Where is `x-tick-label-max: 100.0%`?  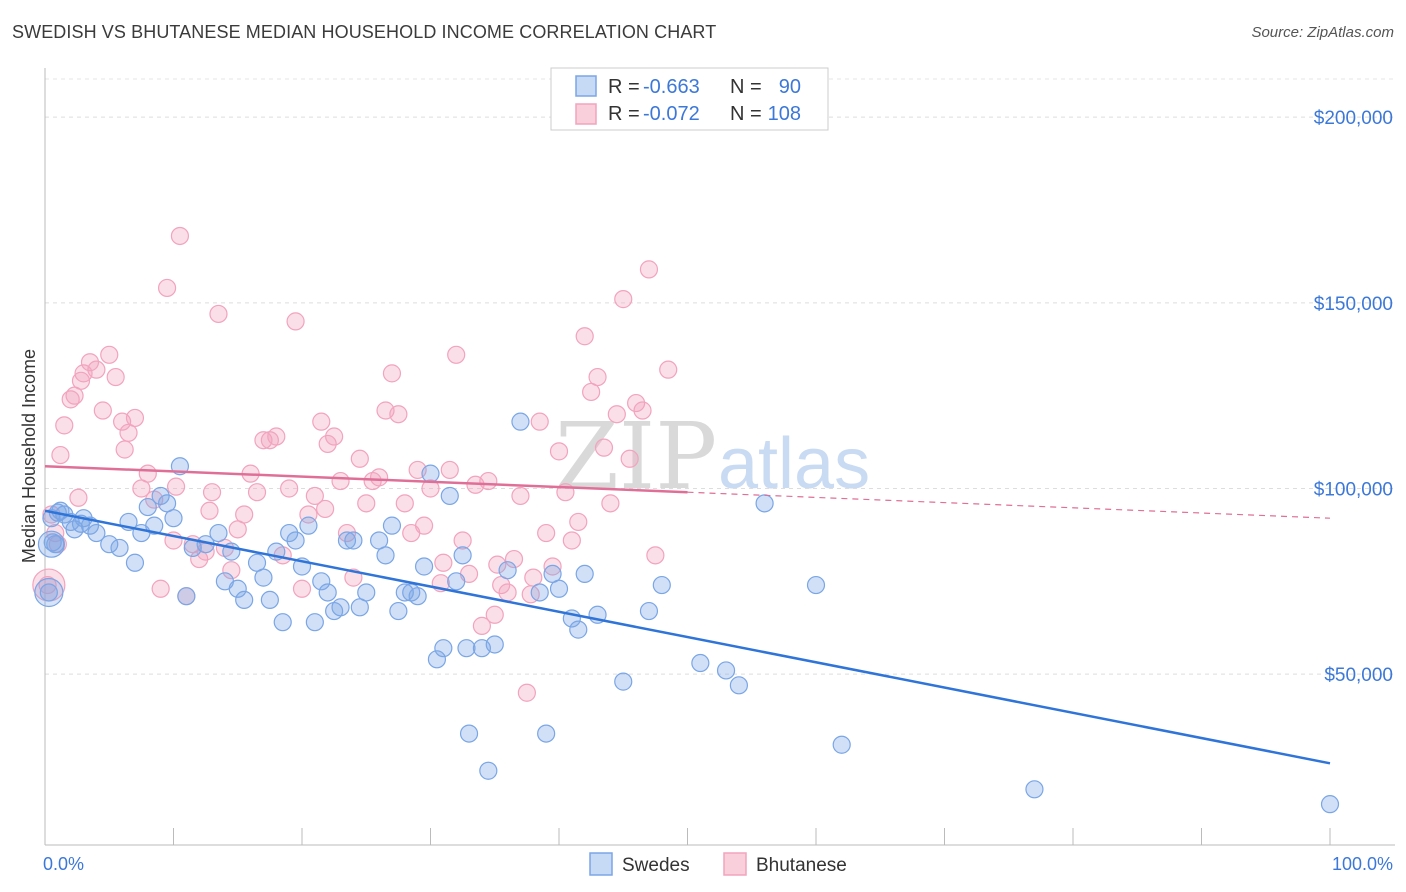 x-tick-label-max: 100.0% is located at coordinates (1362, 864).